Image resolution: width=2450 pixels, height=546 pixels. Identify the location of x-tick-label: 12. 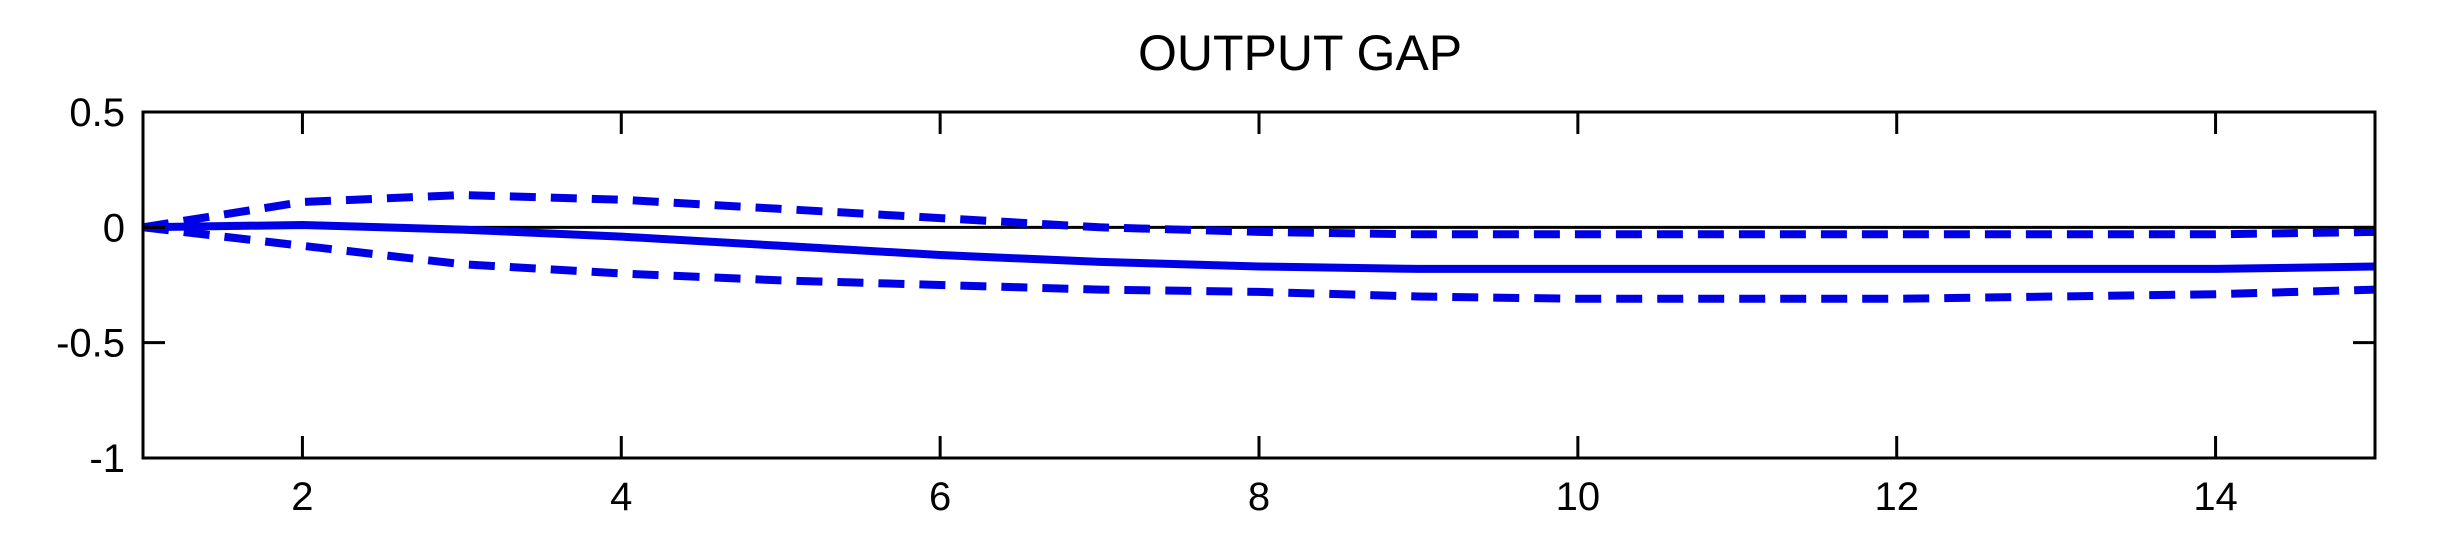
(1896, 497).